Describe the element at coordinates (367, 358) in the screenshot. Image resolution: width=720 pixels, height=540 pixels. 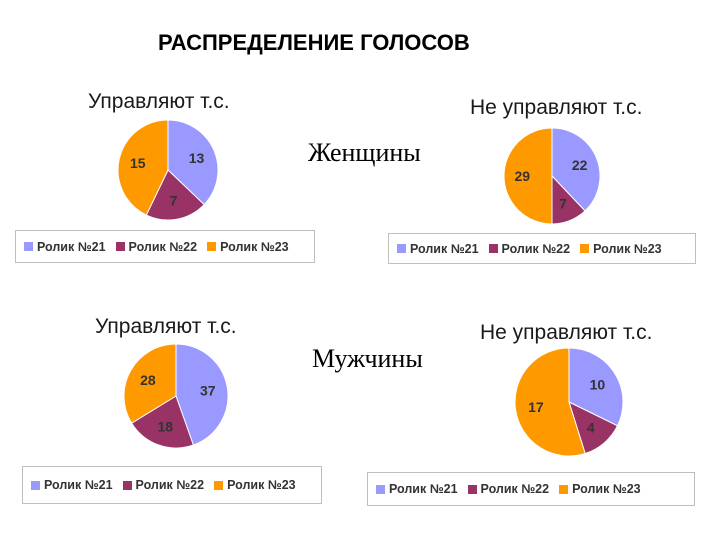
I see `group-label-men: Мужчины` at that location.